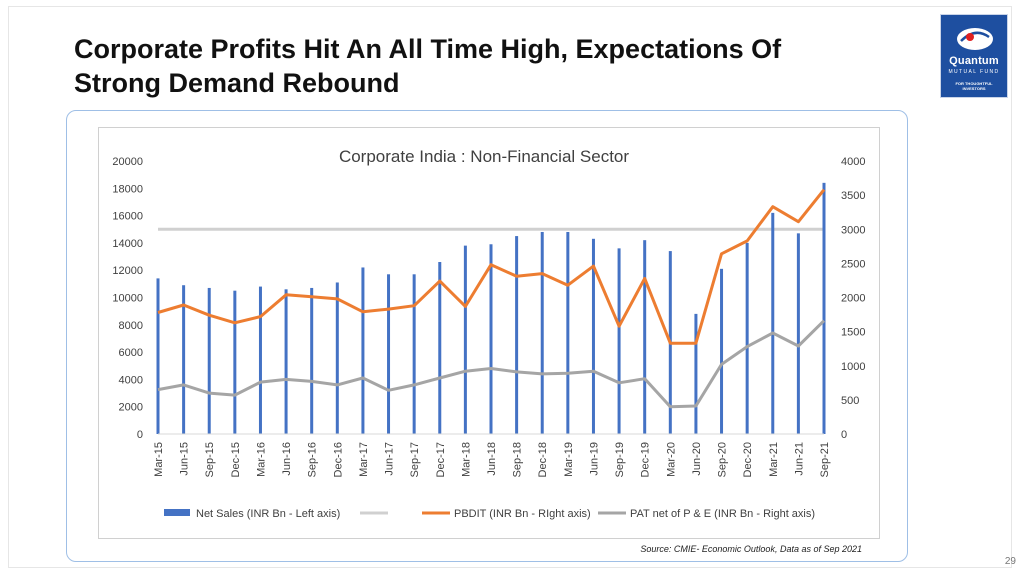  I want to click on y-right-tick-label: 4000, so click(853, 162).